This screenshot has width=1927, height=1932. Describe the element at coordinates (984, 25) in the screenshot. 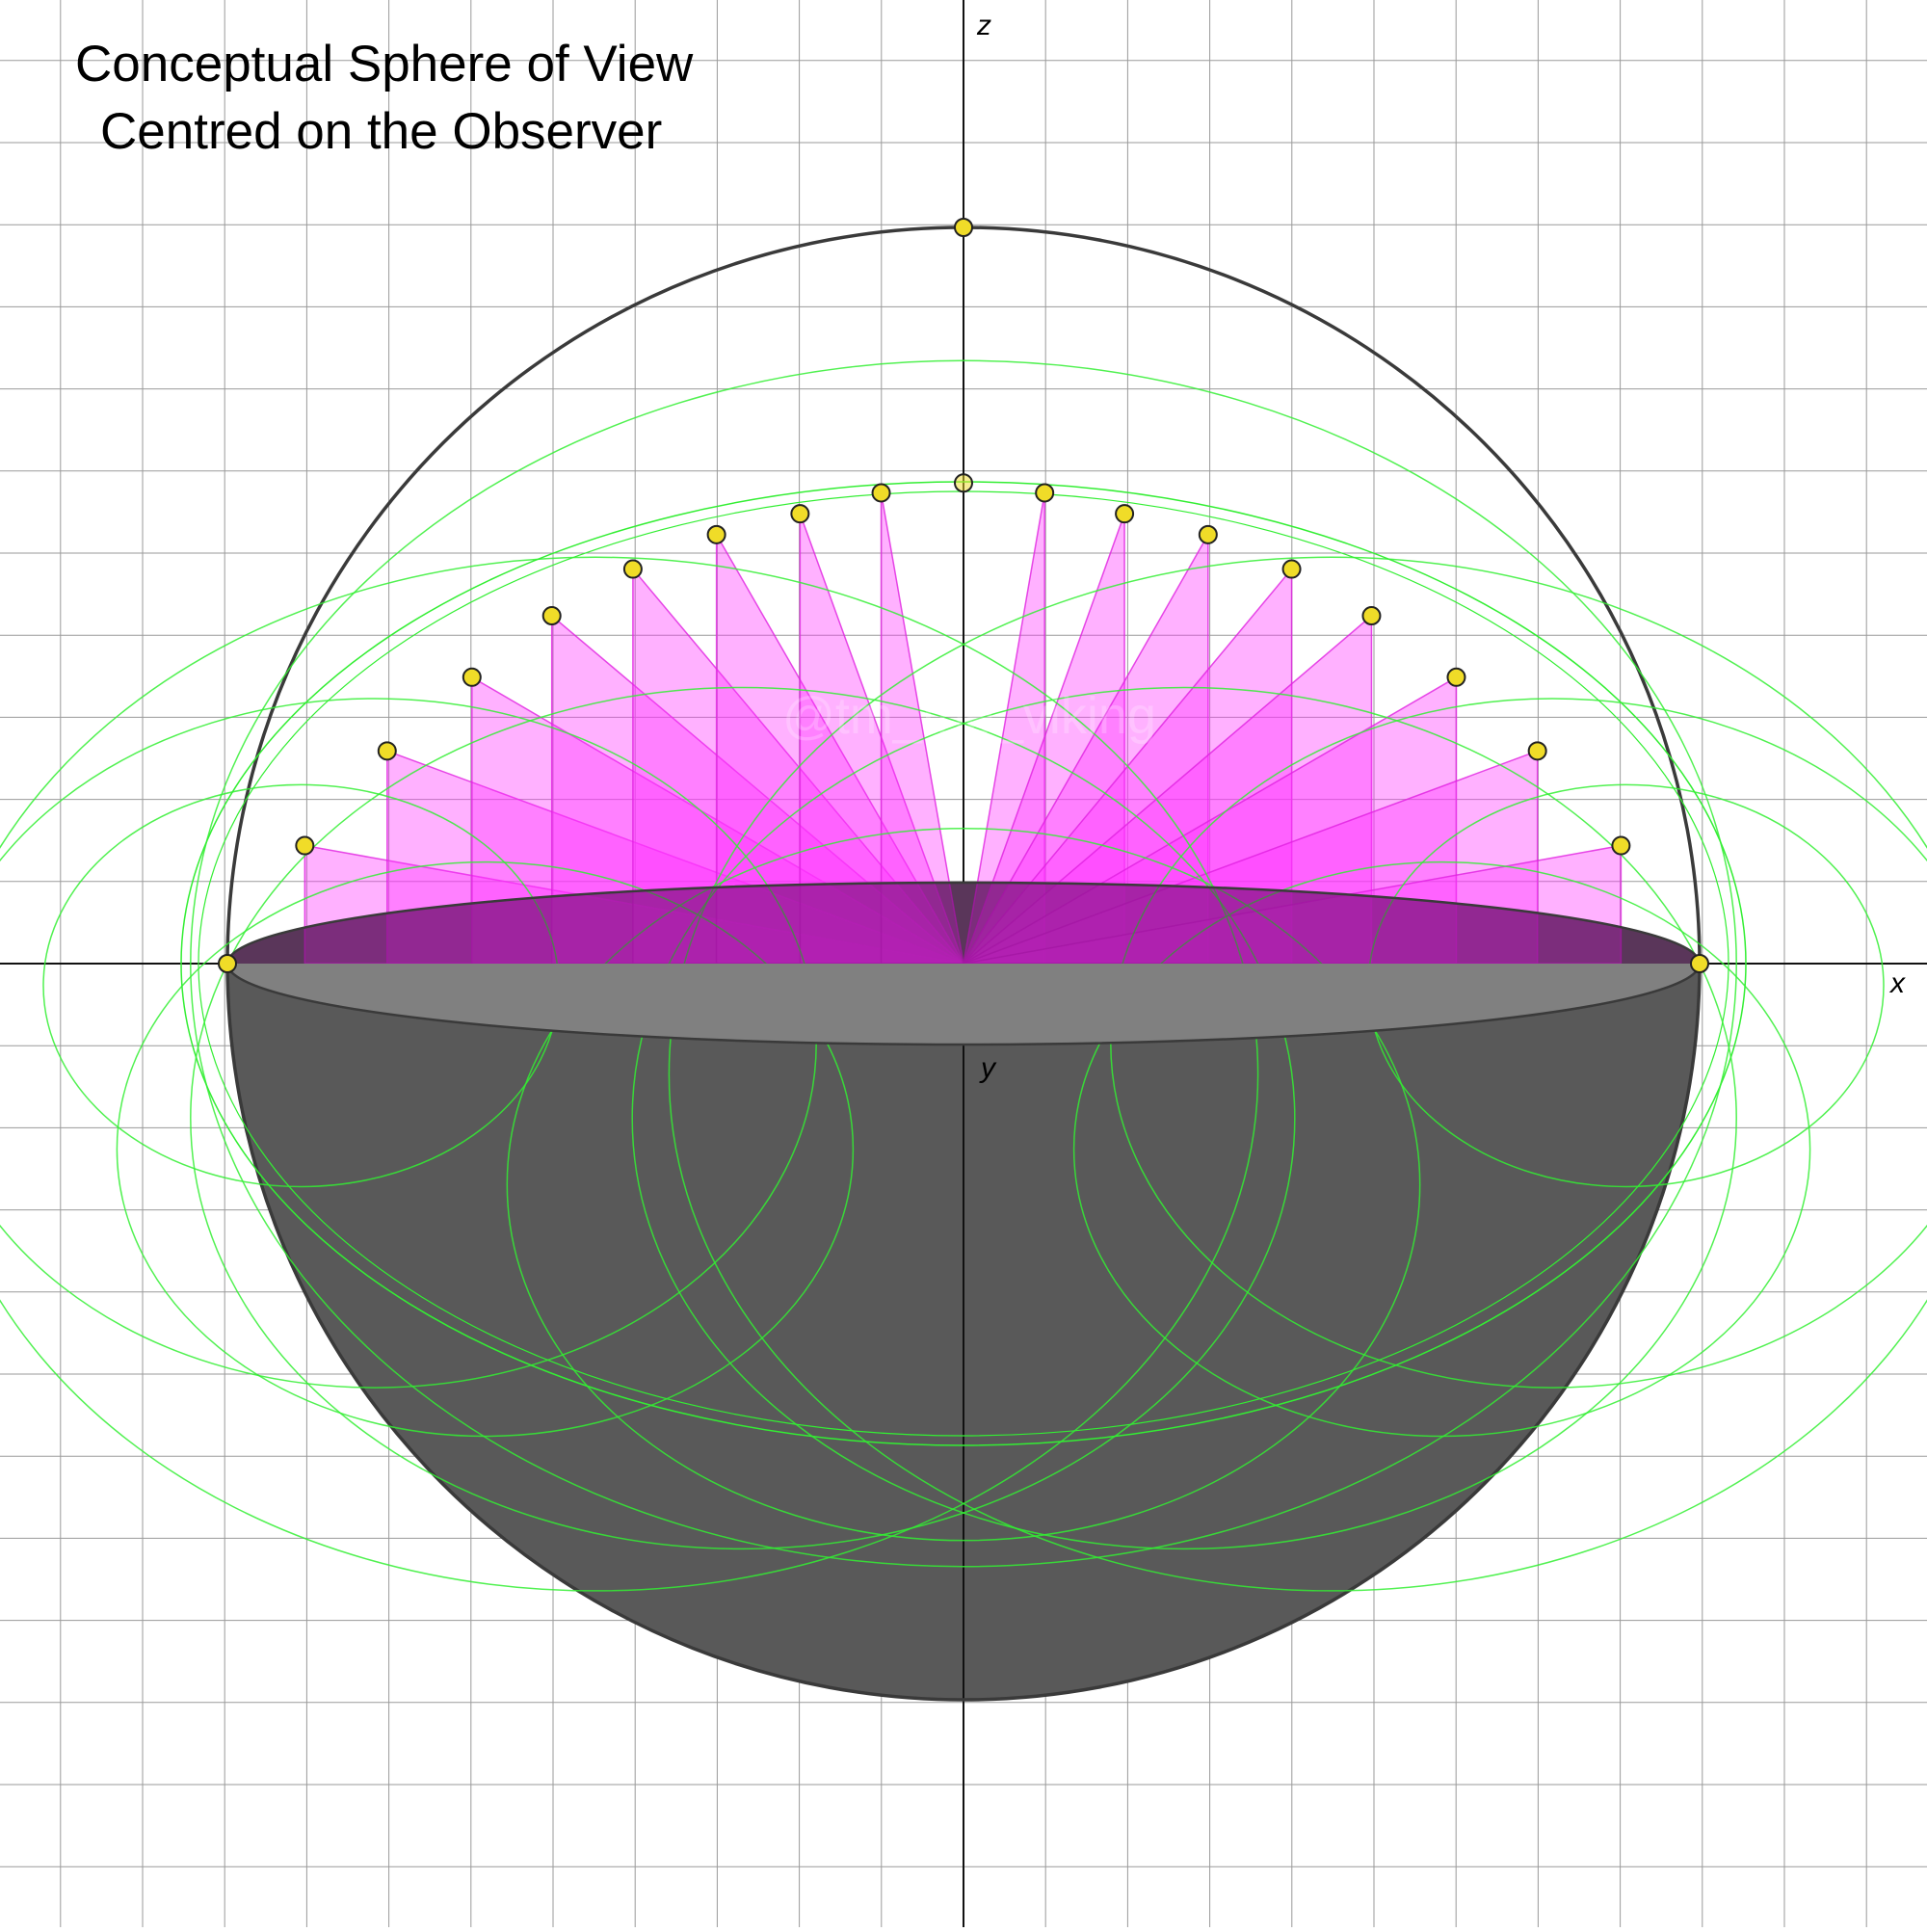

I see `z-axis-label: z` at that location.